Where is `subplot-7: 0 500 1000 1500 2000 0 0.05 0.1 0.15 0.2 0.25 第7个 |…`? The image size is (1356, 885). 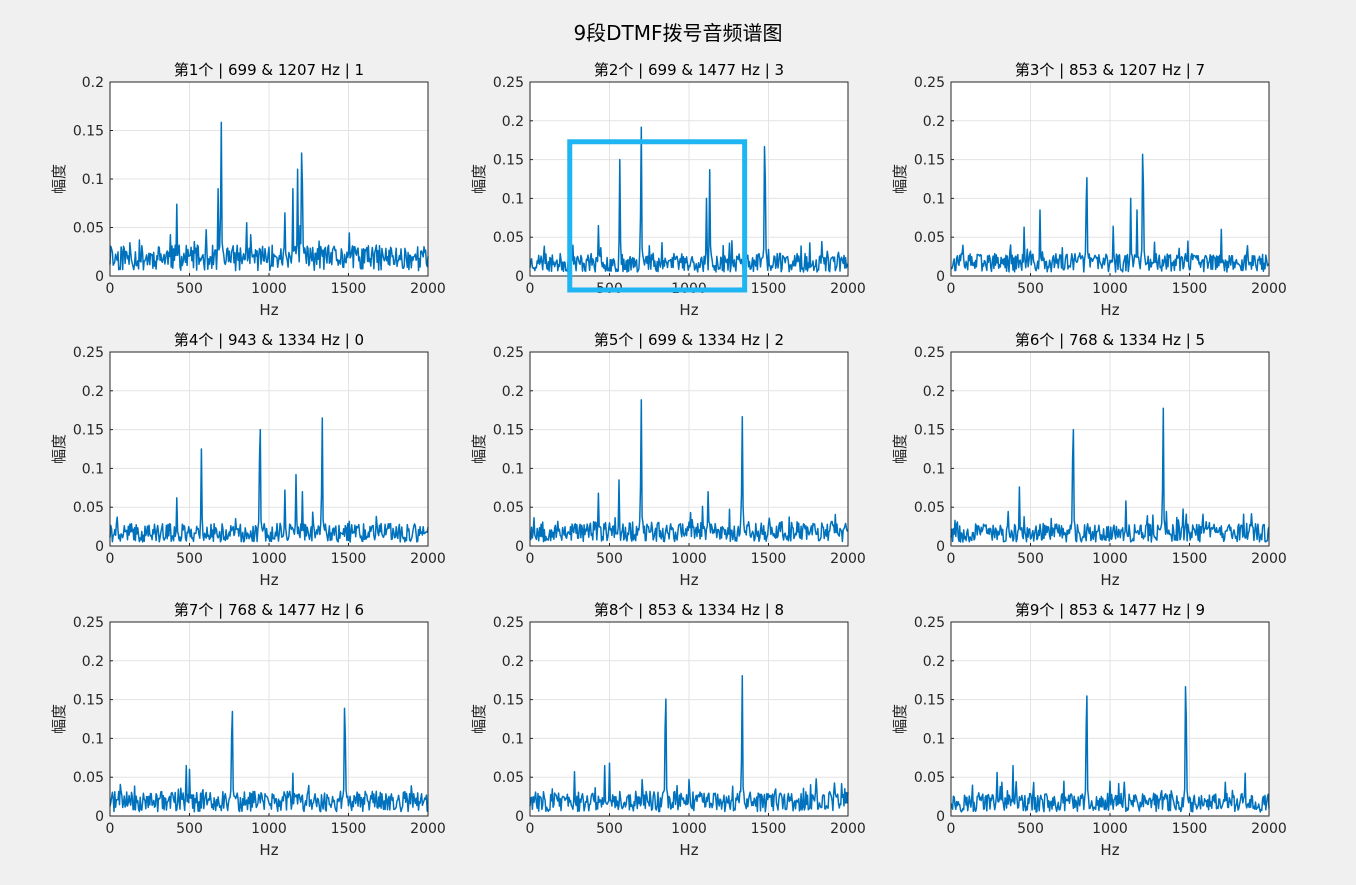
subplot-7: 0 500 1000 1500 2000 0 0.05 0.1 0.15 0.2 0.25 第7个 |… is located at coordinates (248, 730).